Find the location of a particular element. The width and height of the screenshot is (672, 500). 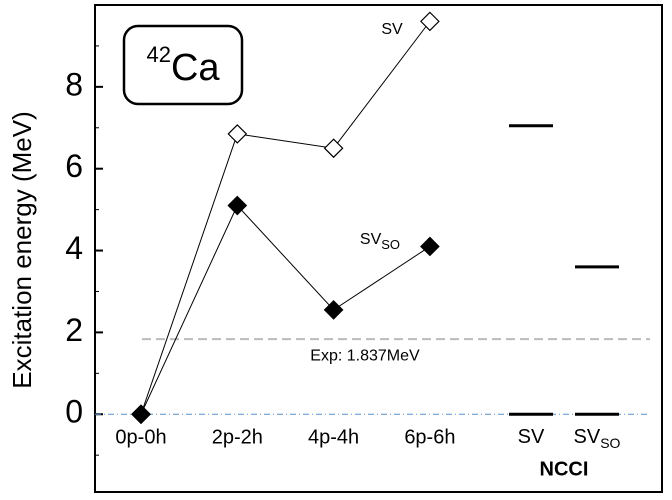

y-tick-label: 4 is located at coordinates (74, 248).